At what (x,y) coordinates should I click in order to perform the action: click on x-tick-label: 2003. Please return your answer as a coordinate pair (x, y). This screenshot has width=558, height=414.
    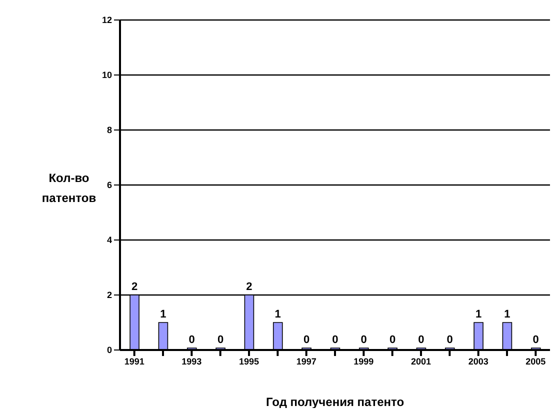
    Looking at the image, I should click on (478, 361).